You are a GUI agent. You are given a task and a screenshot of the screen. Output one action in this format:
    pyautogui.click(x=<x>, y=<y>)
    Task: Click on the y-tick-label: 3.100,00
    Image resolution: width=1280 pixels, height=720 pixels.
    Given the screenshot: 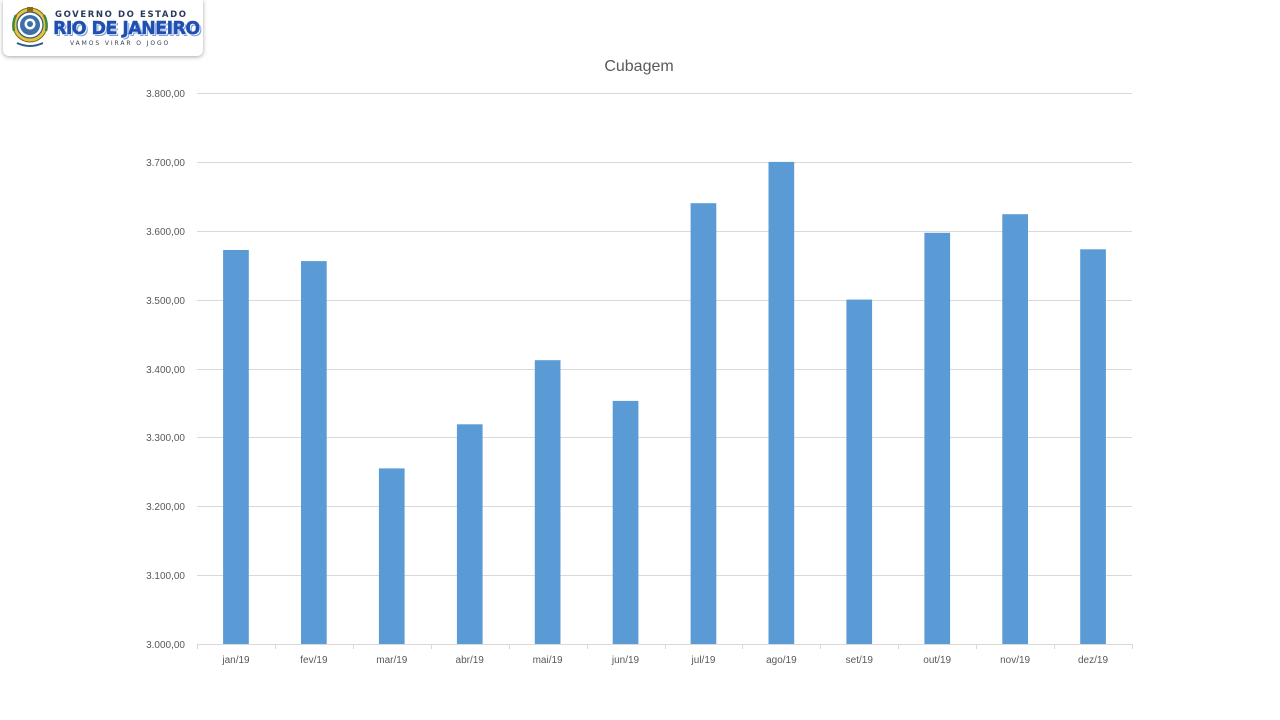 What is the action you would take?
    pyautogui.click(x=165, y=576)
    